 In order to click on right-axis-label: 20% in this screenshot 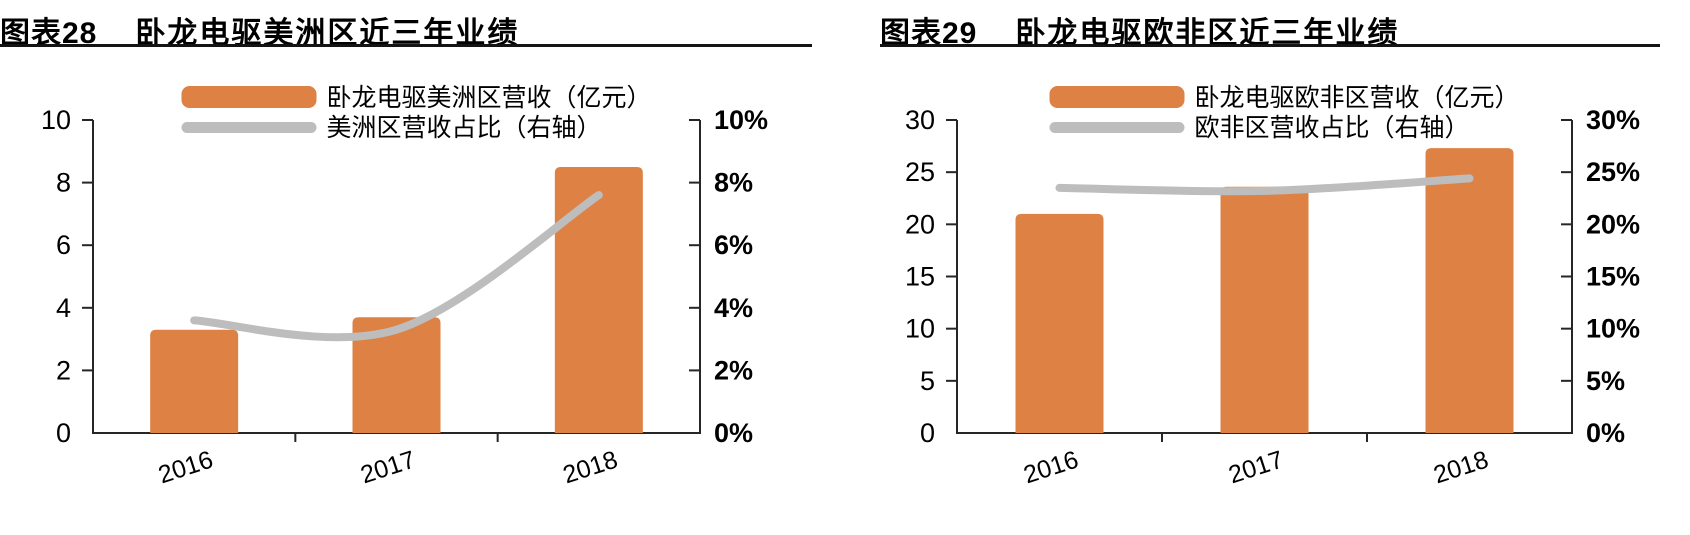, I will do `click(1613, 224)`.